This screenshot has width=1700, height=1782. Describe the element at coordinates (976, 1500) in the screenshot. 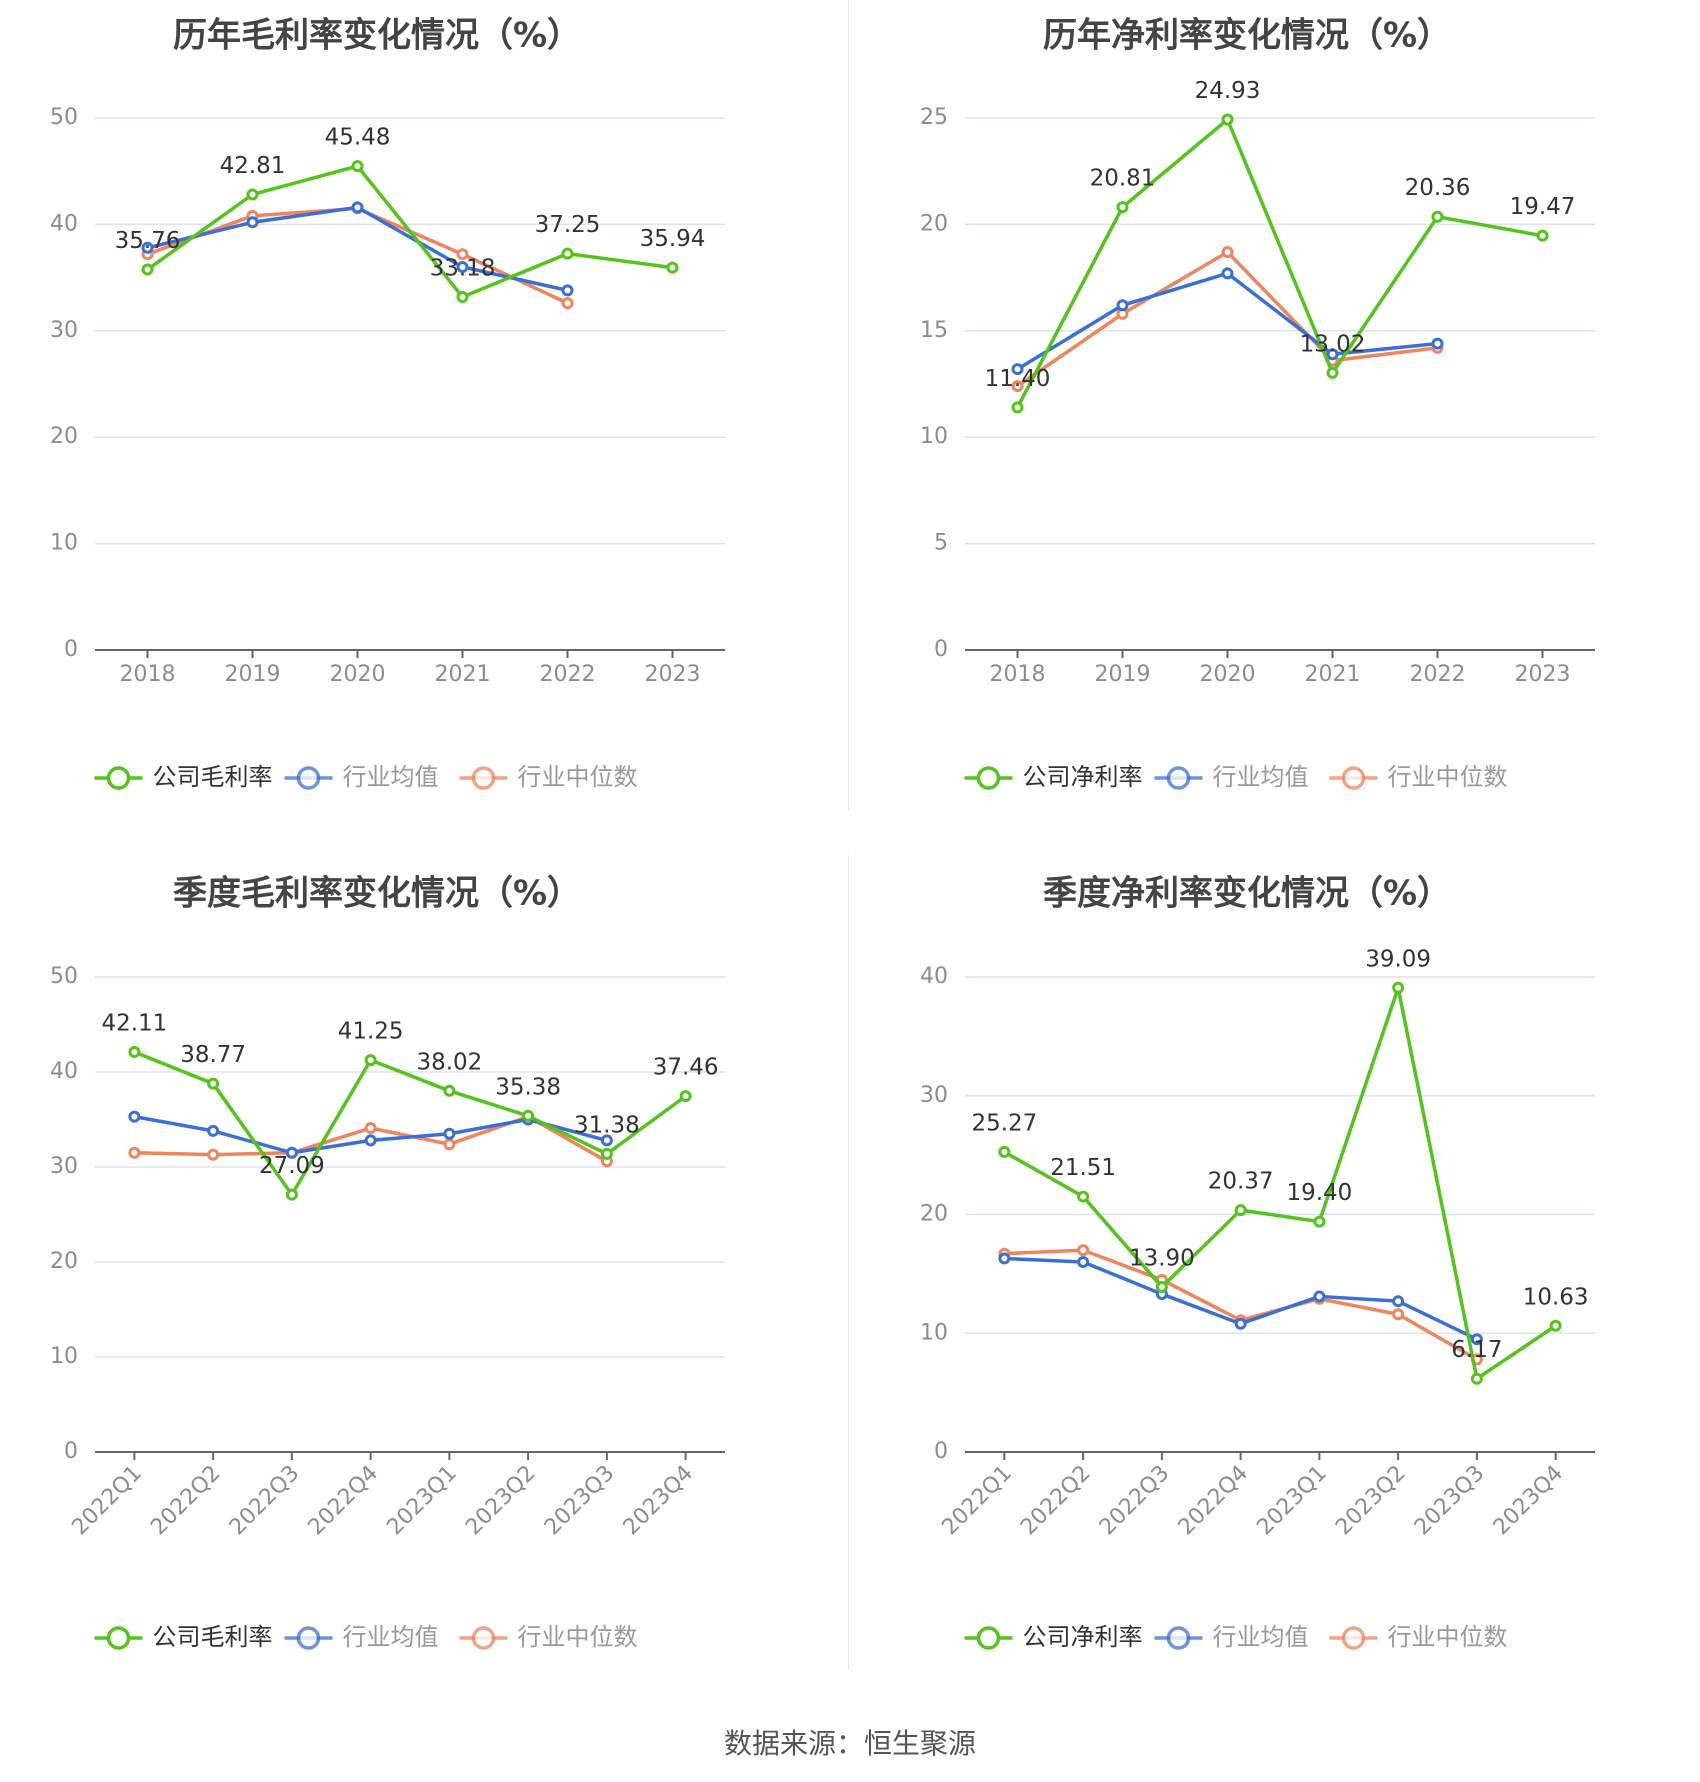

I see `x-tick-label: 2022Q1` at that location.